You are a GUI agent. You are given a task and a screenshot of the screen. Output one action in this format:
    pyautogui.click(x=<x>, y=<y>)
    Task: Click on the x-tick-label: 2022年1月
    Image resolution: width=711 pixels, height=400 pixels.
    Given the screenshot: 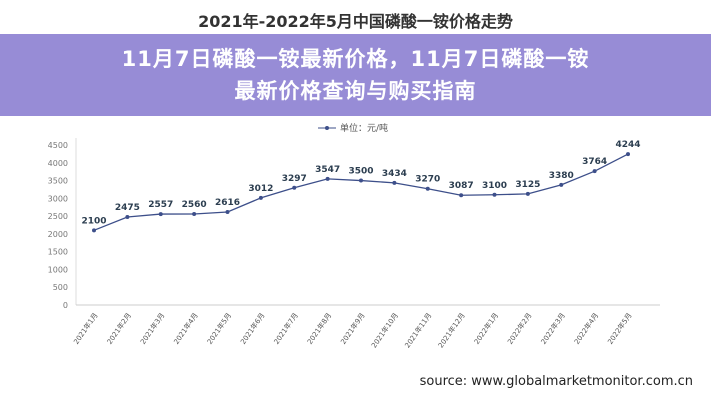 What is the action you would take?
    pyautogui.click(x=486, y=328)
    